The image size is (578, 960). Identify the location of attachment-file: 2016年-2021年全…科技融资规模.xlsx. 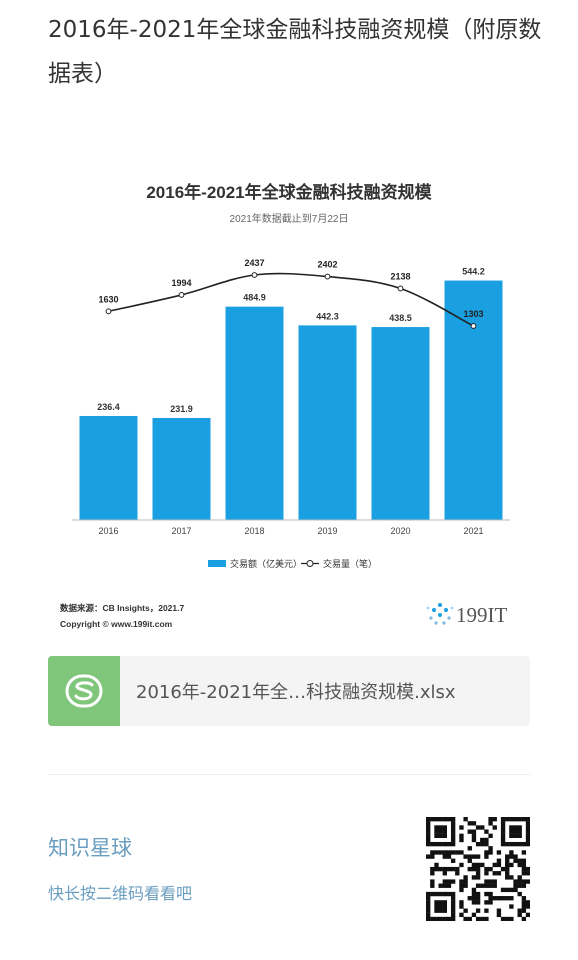
(289, 691).